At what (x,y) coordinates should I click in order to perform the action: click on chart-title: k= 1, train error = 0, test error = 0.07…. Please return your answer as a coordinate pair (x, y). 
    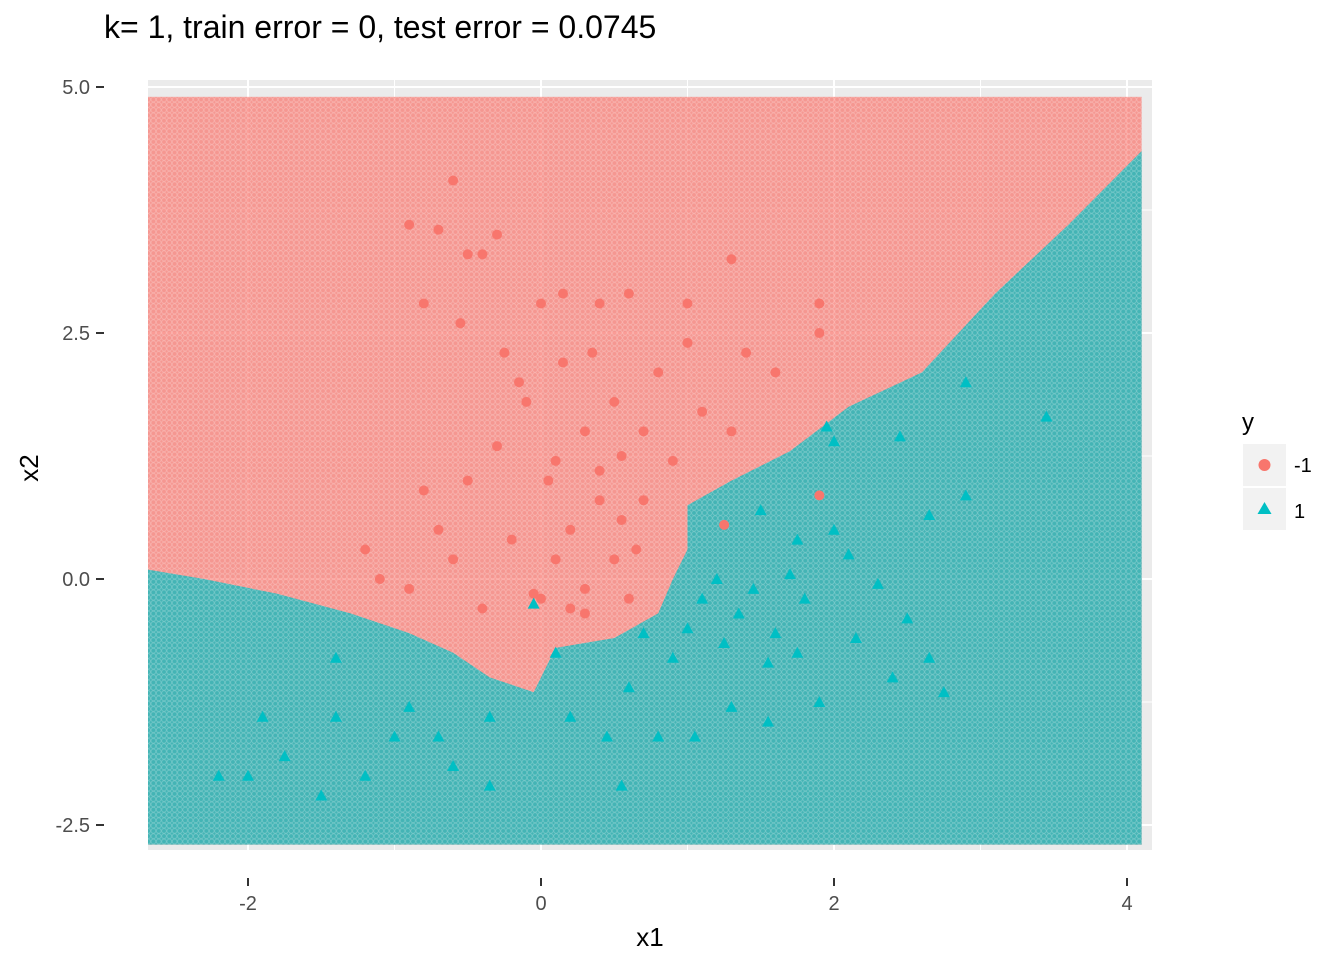
    Looking at the image, I should click on (380, 27).